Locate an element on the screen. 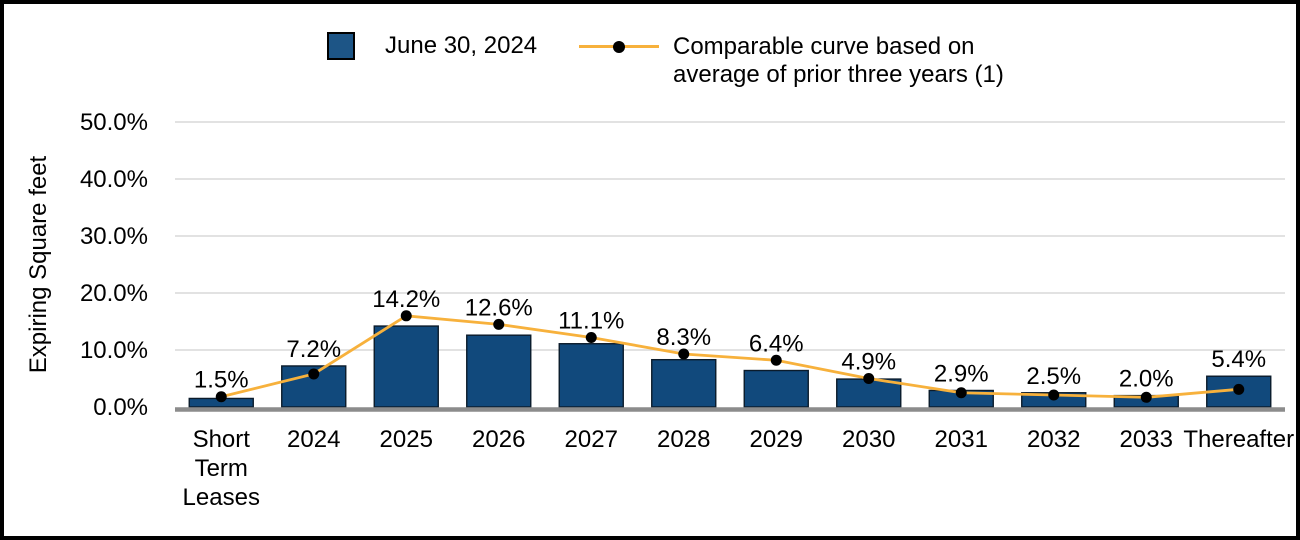 This screenshot has height=540, width=1300. line-markers is located at coordinates (730, 356).